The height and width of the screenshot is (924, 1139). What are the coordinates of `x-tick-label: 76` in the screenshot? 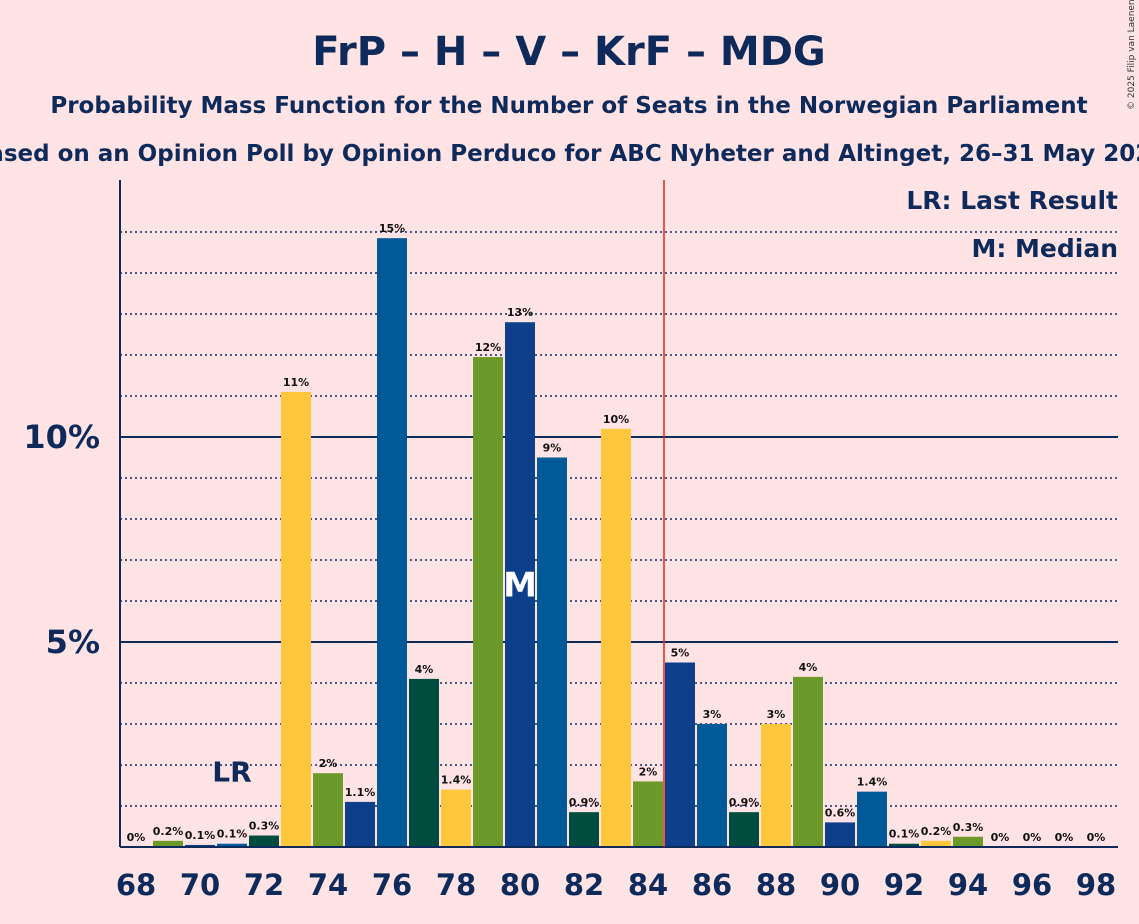 It's located at (392, 885).